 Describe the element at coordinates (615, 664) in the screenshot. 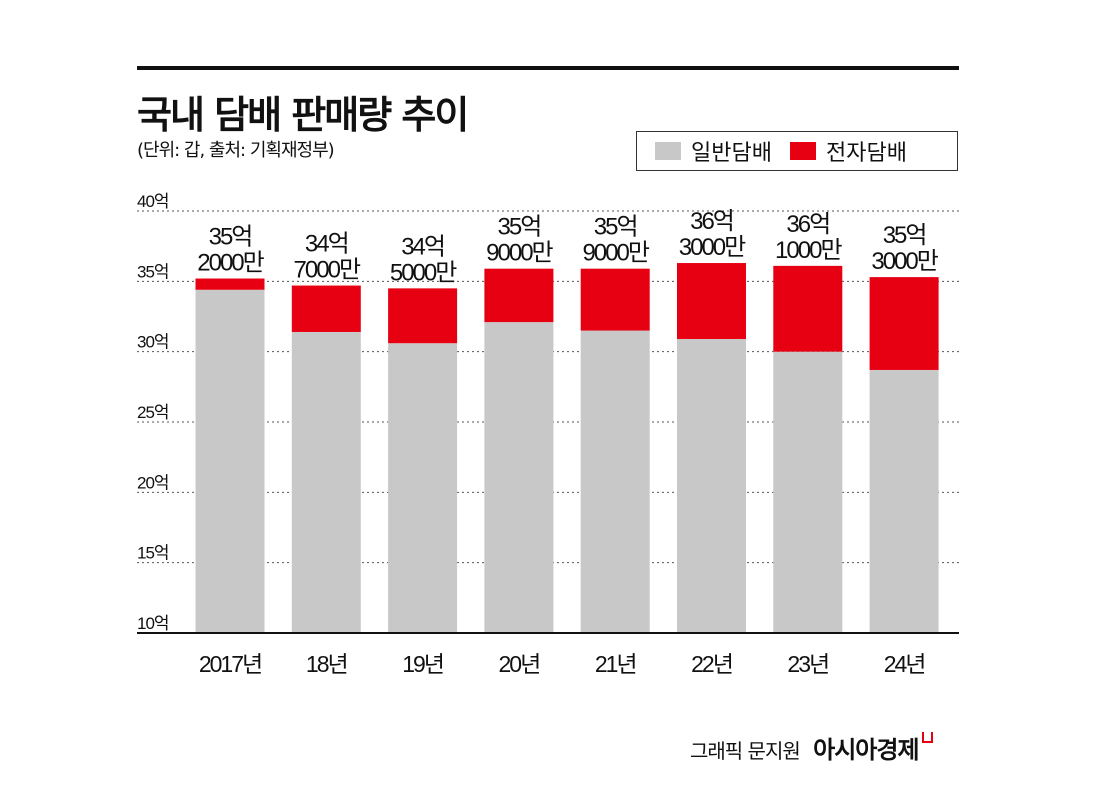

I see `x-tick-label: 21년` at that location.